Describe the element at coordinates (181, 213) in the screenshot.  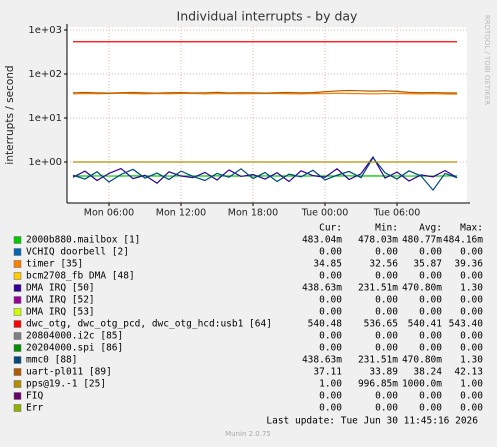
I see `x-tick-label: Mon 12:00` at that location.